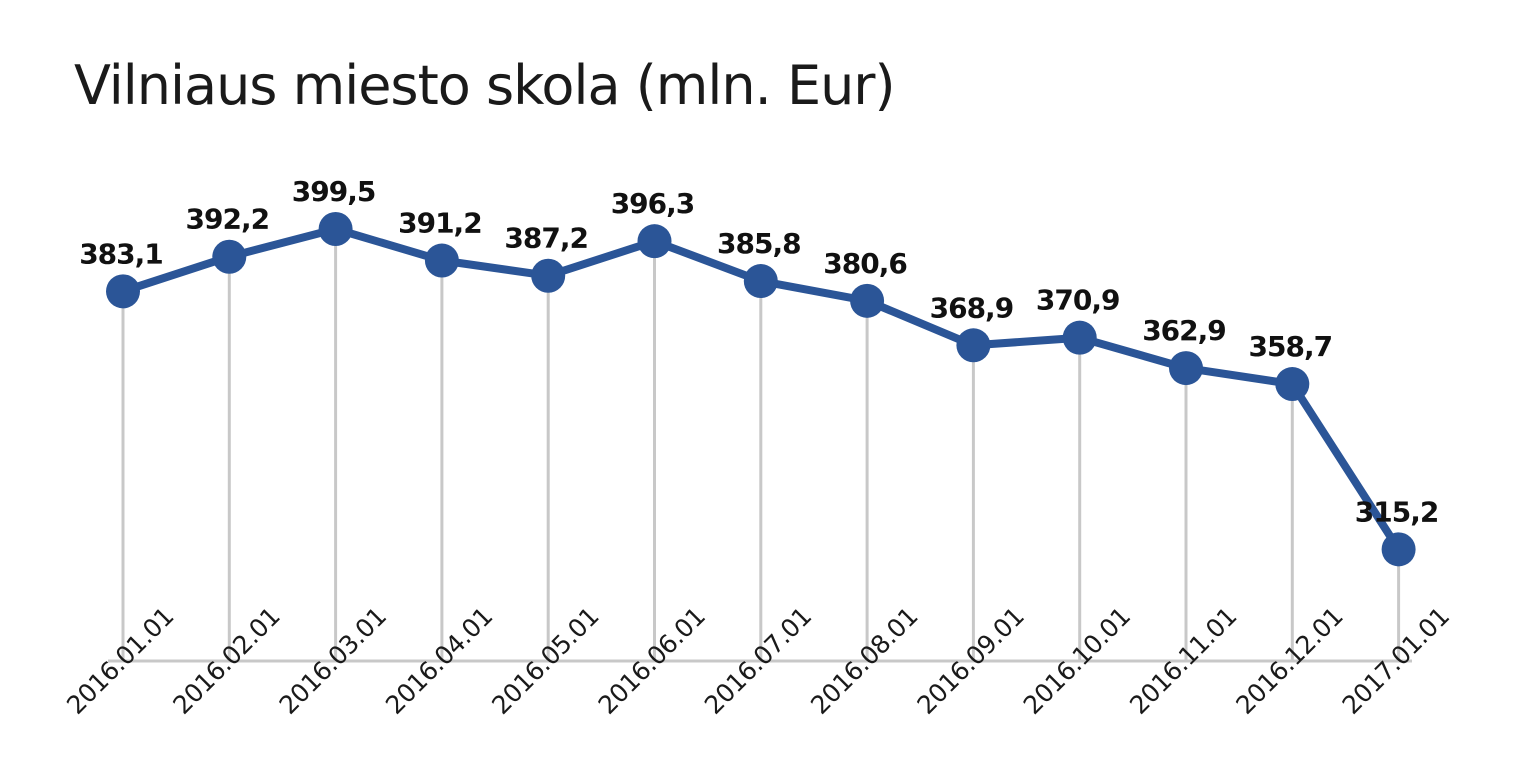 The image size is (1525, 784). What do you see at coordinates (228, 219) in the screenshot?
I see `data-label: 392,2` at bounding box center [228, 219].